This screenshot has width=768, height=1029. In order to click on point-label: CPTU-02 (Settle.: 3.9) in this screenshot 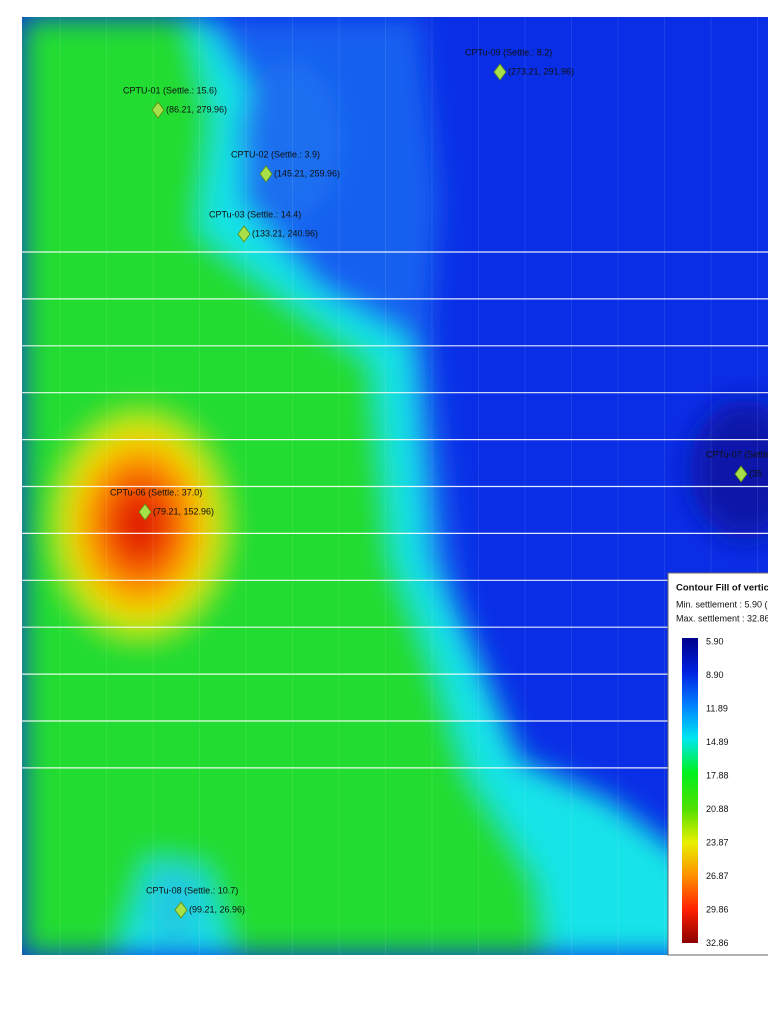, I will do `click(275, 154)`.